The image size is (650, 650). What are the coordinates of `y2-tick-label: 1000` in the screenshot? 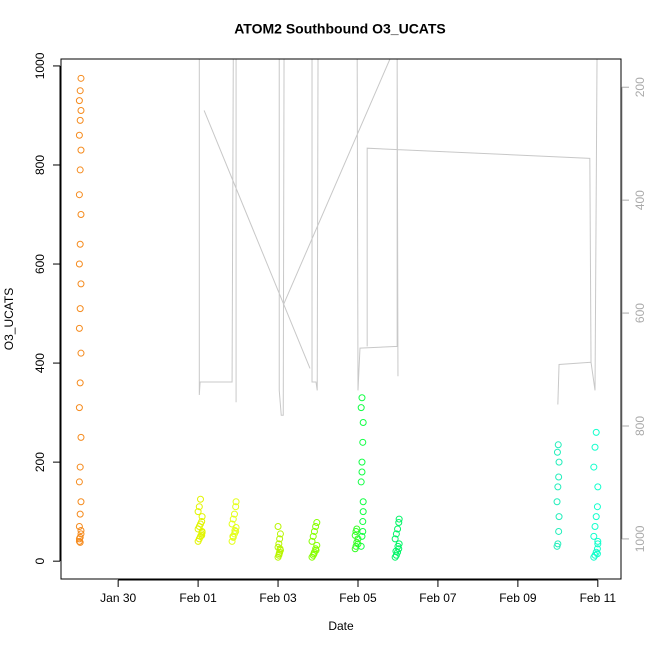 It's located at (640, 538).